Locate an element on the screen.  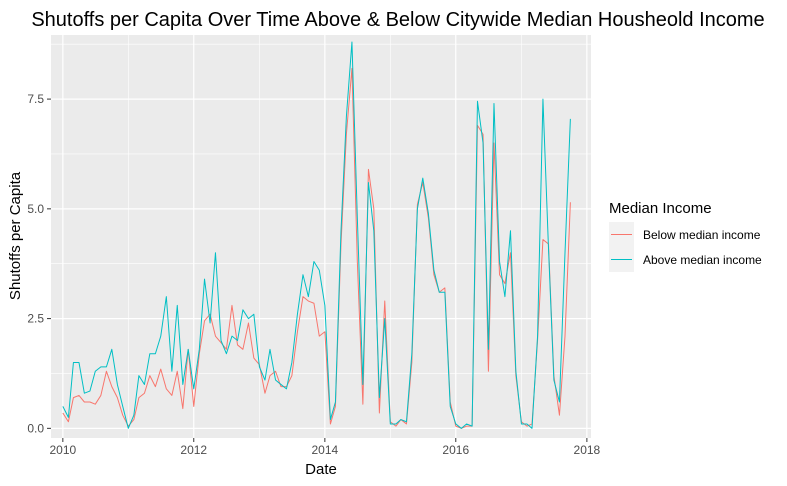
legend-title: Median Income is located at coordinates (660, 208).